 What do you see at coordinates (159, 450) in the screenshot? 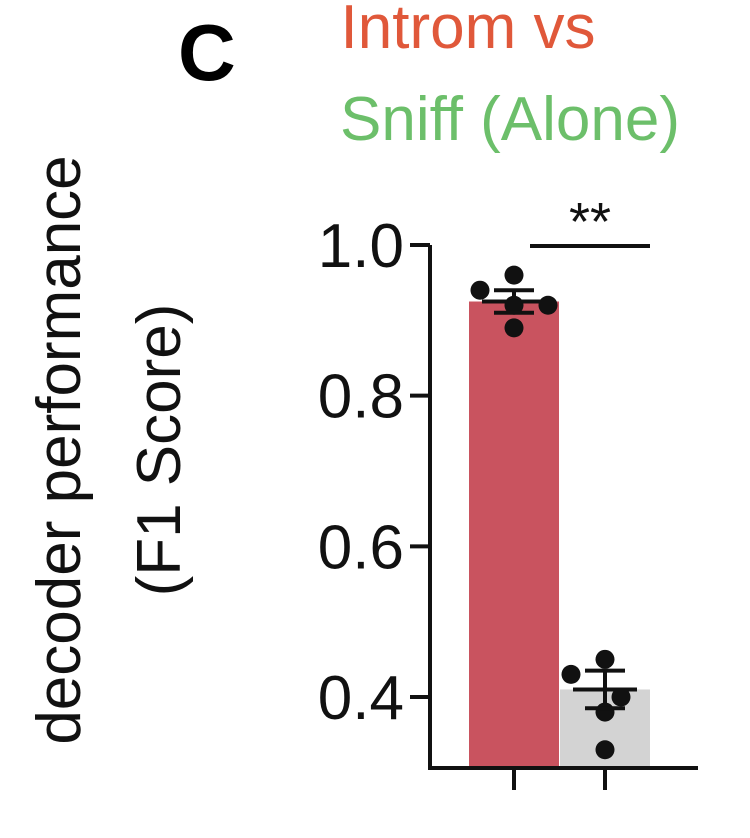
I see `y-axis-label-line-2: (F1 Score)` at bounding box center [159, 450].